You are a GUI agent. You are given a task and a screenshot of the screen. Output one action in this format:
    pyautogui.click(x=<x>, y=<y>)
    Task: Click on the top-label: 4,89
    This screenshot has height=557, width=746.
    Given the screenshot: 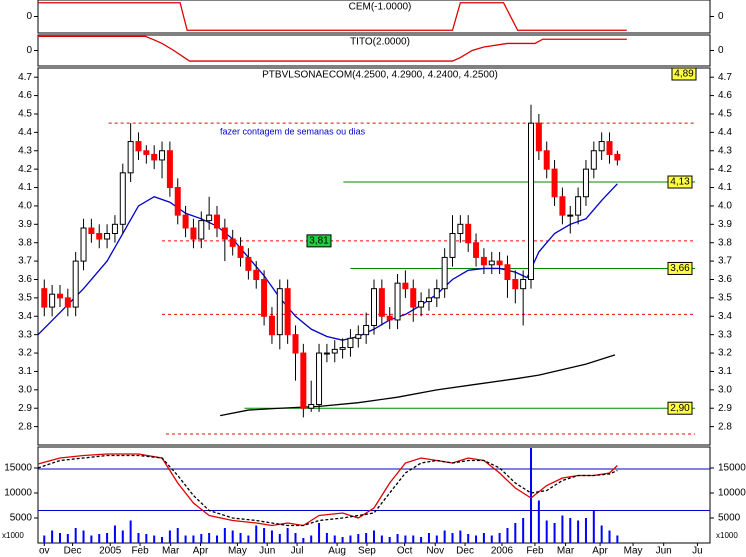 What is the action you would take?
    pyautogui.click(x=684, y=74)
    